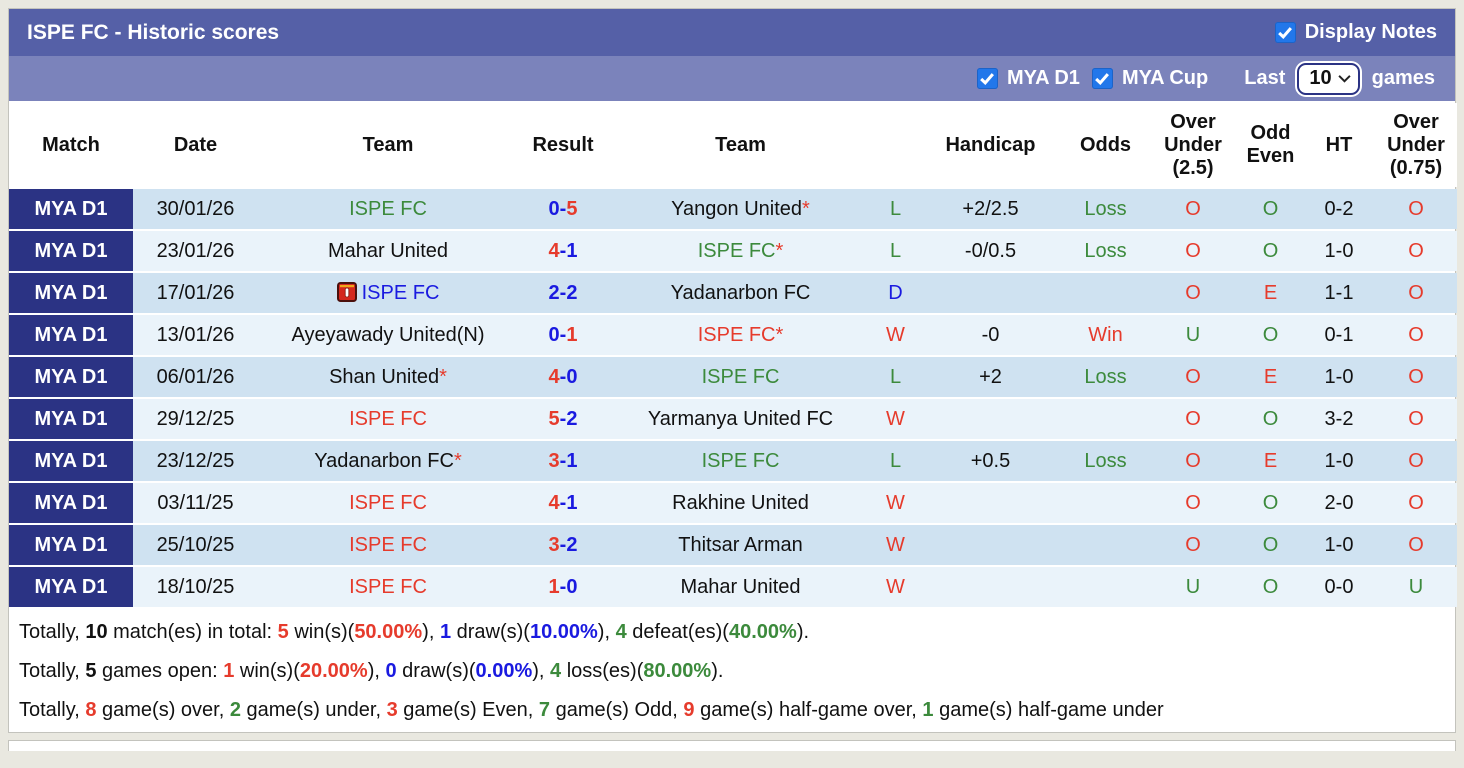 This screenshot has height=768, width=1464. Describe the element at coordinates (1339, 545) in the screenshot. I see `half-time-cell: 1-0` at that location.